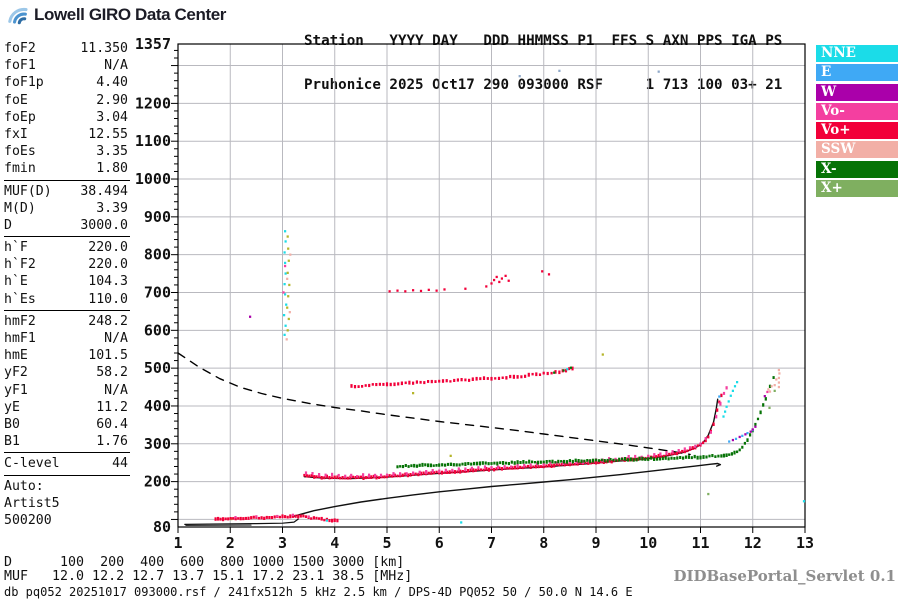 Image resolution: width=900 pixels, height=600 pixels. What do you see at coordinates (112, 442) in the screenshot?
I see `param-value: 1.76` at bounding box center [112, 442].